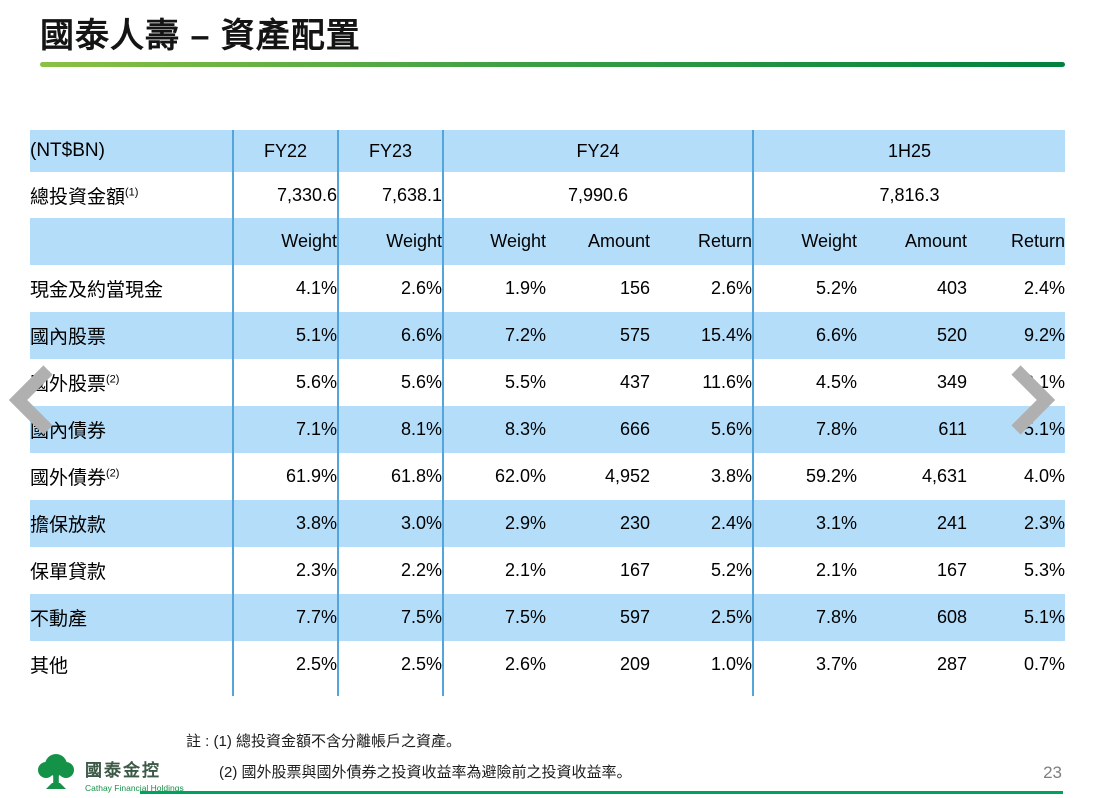 The width and height of the screenshot is (1095, 798). What do you see at coordinates (132, 241) in the screenshot?
I see `empty-cell` at bounding box center [132, 241].